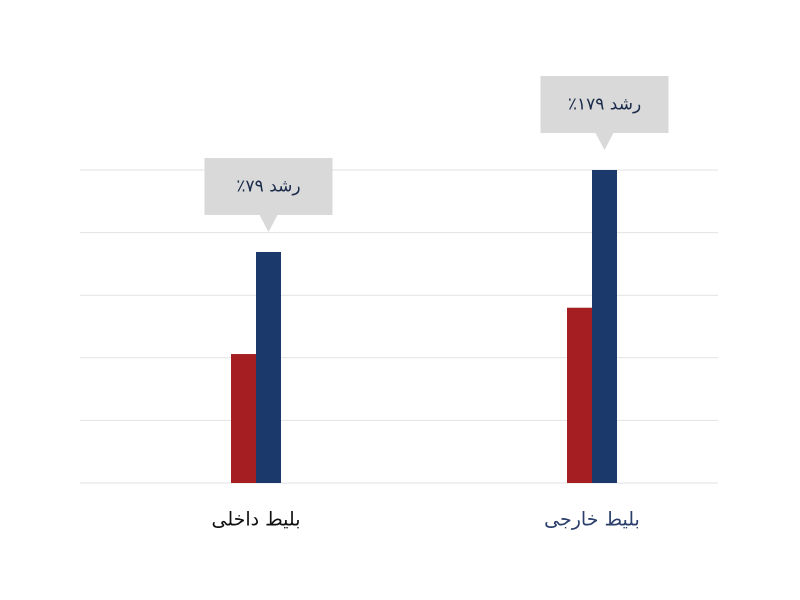 The height and width of the screenshot is (600, 800). What do you see at coordinates (592, 520) in the screenshot?
I see `x-tick-label: بلیط خارجی` at bounding box center [592, 520].